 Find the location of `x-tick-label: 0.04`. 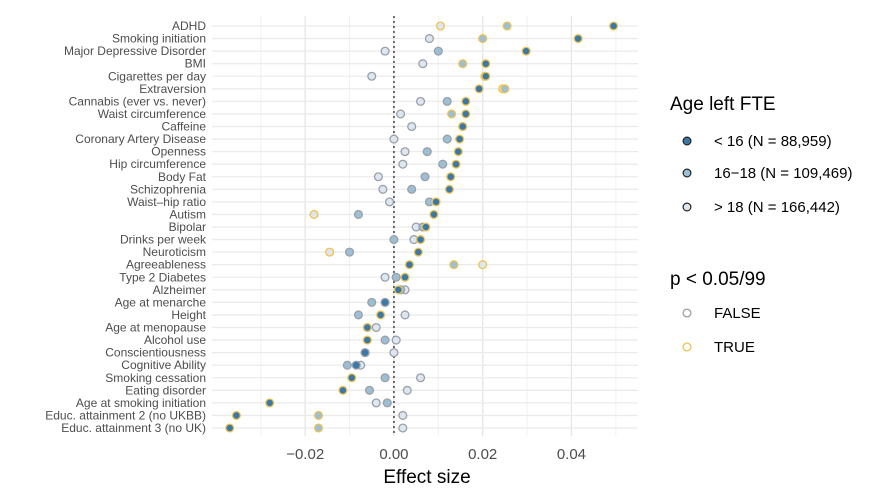

x-tick-label: 0.04 is located at coordinates (571, 454).